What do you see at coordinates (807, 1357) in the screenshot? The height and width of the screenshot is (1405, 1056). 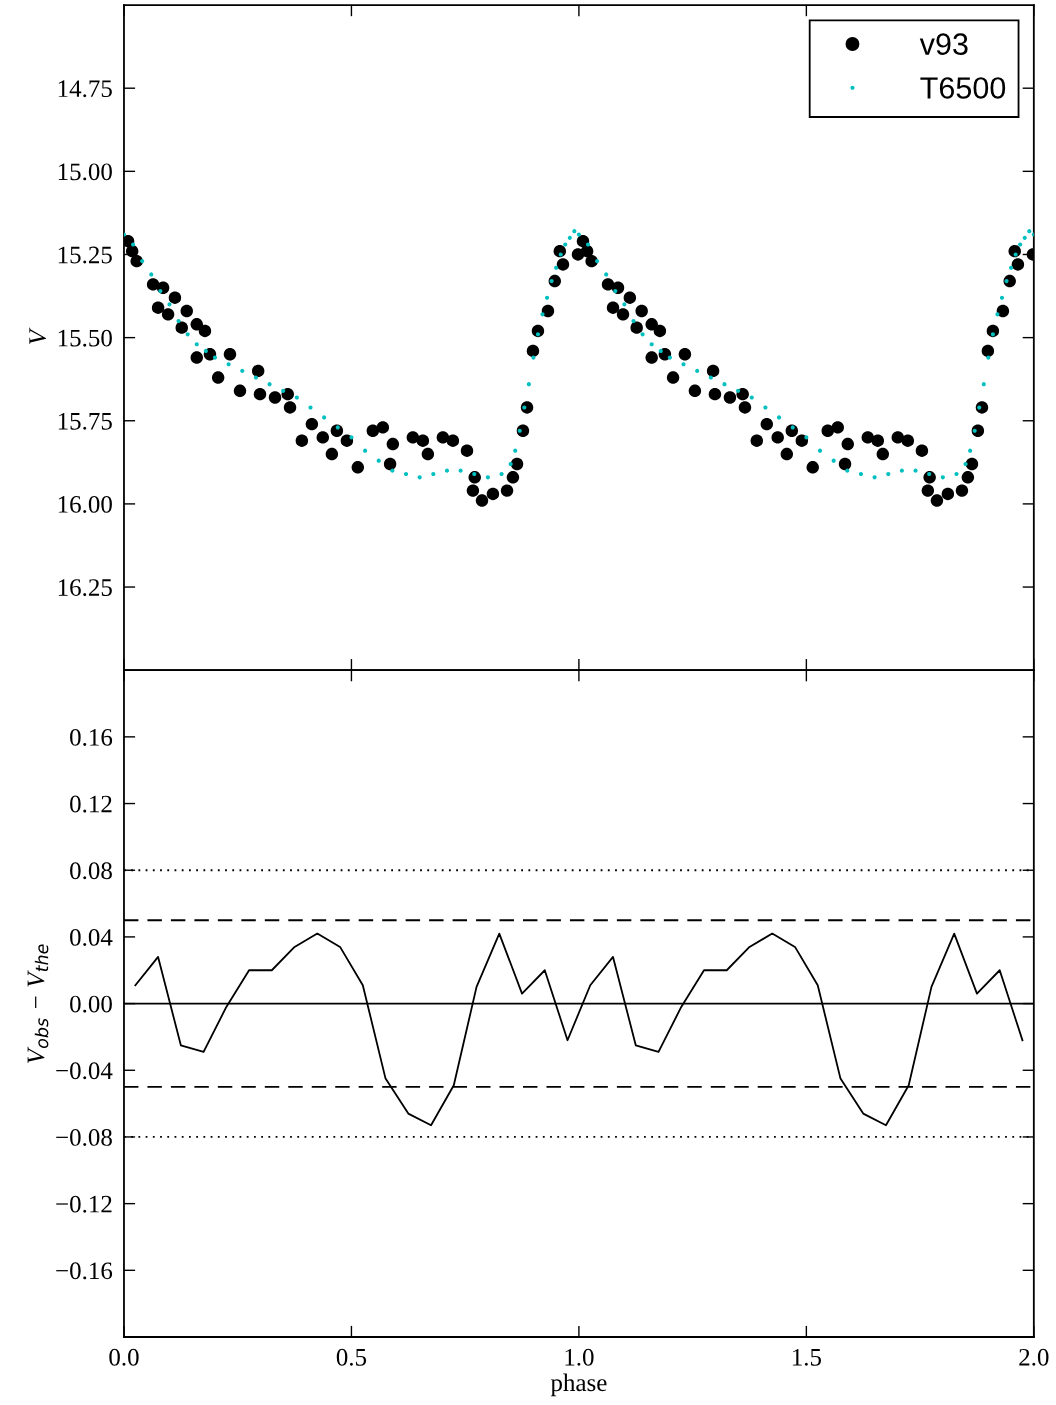 I see `x-tick-label: 1.5` at bounding box center [807, 1357].